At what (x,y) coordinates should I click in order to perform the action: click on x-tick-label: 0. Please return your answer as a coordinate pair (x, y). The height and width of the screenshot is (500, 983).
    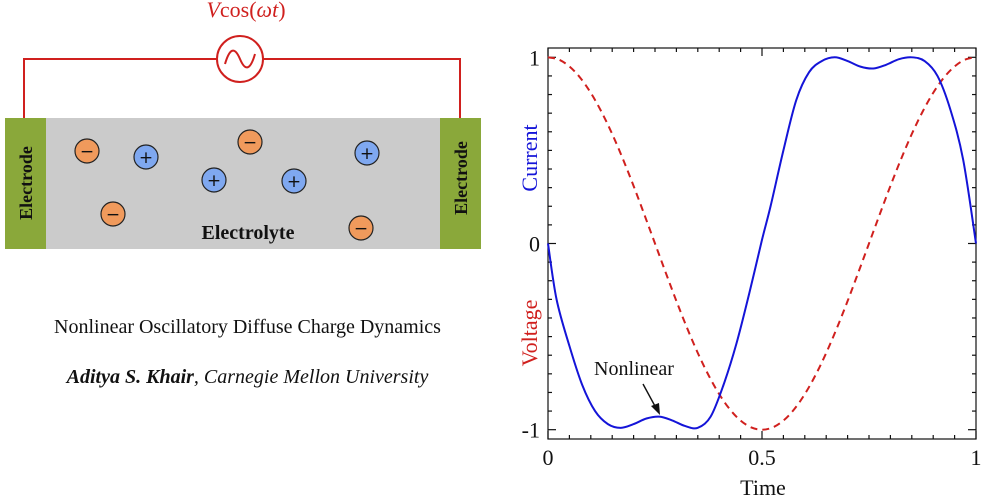
    Looking at the image, I should click on (548, 457).